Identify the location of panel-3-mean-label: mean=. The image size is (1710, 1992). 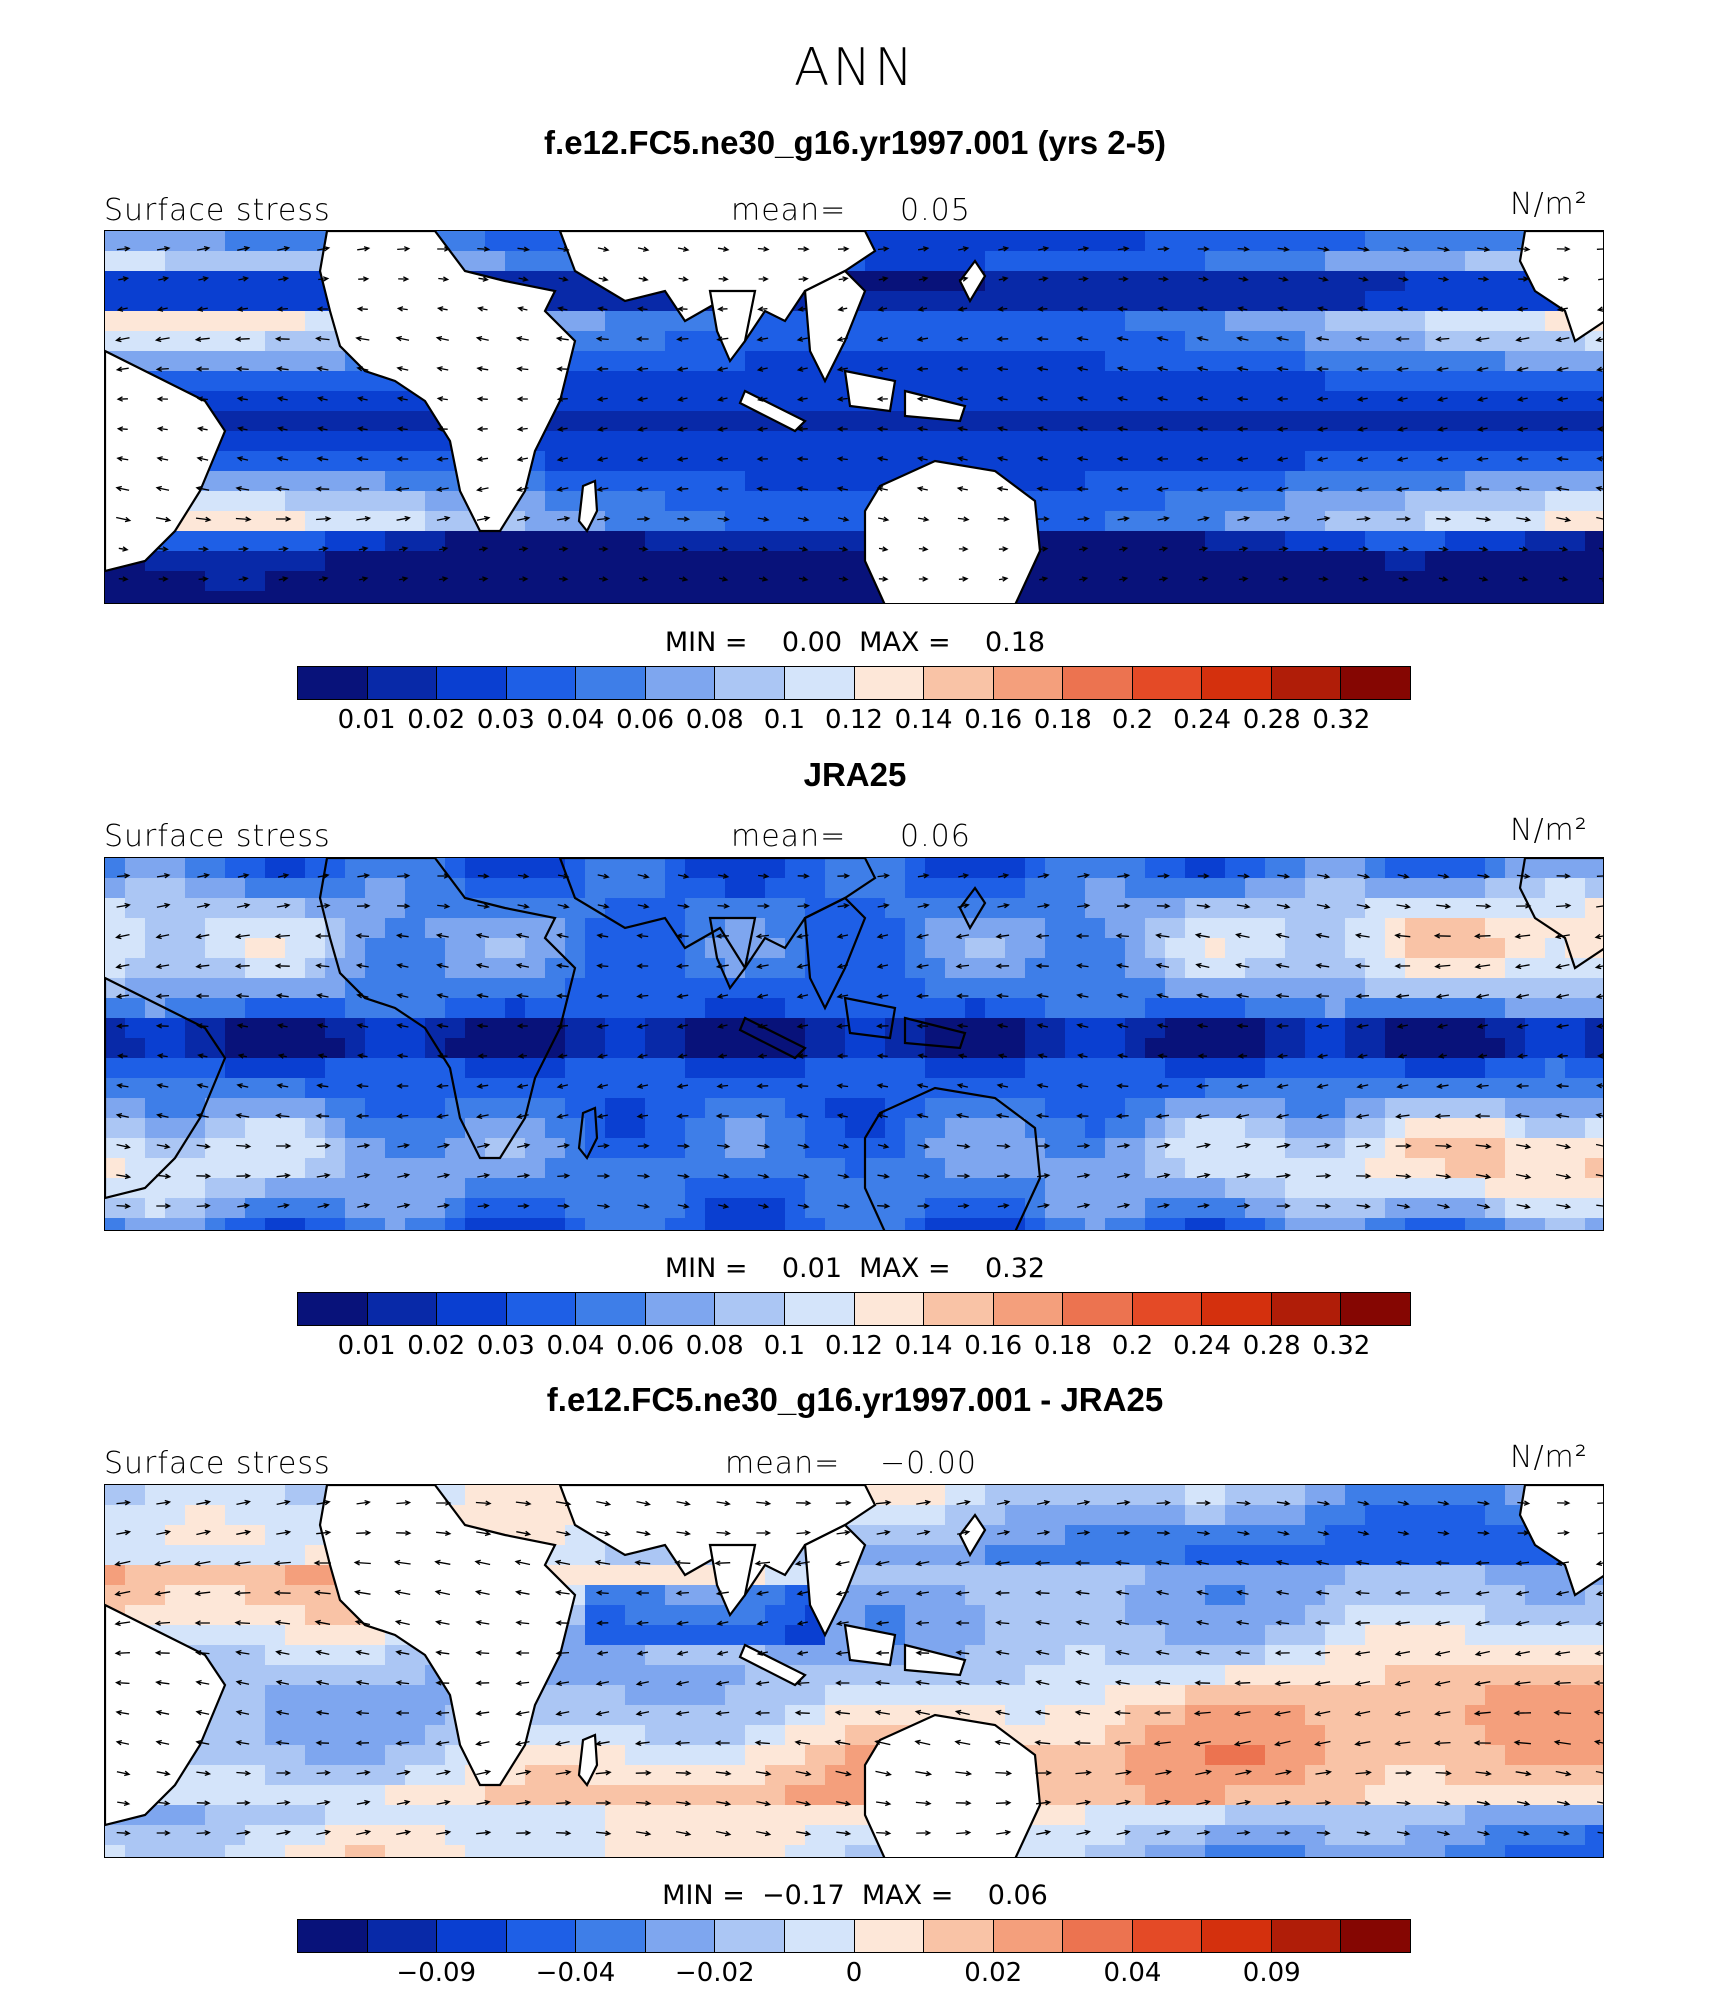
(783, 1463).